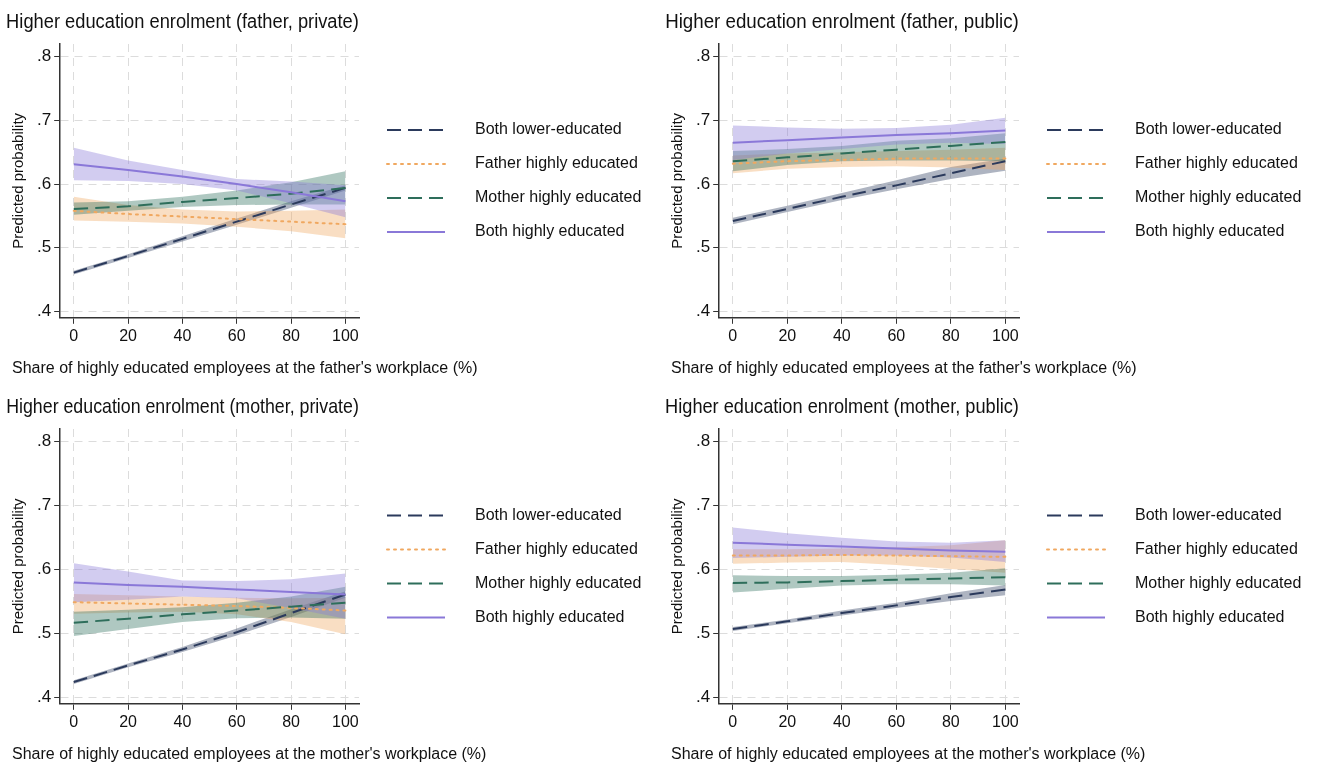 The image size is (1319, 771). I want to click on chart-title: Higher education enrolment (mother, public), so click(842, 405).